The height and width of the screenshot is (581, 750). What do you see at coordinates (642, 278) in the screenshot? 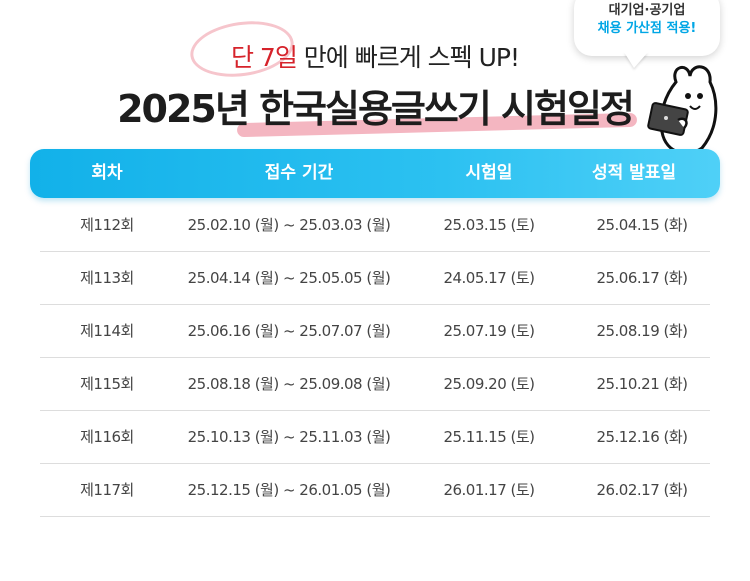
I see `cell-result-date: 25.06.17 (화)` at bounding box center [642, 278].